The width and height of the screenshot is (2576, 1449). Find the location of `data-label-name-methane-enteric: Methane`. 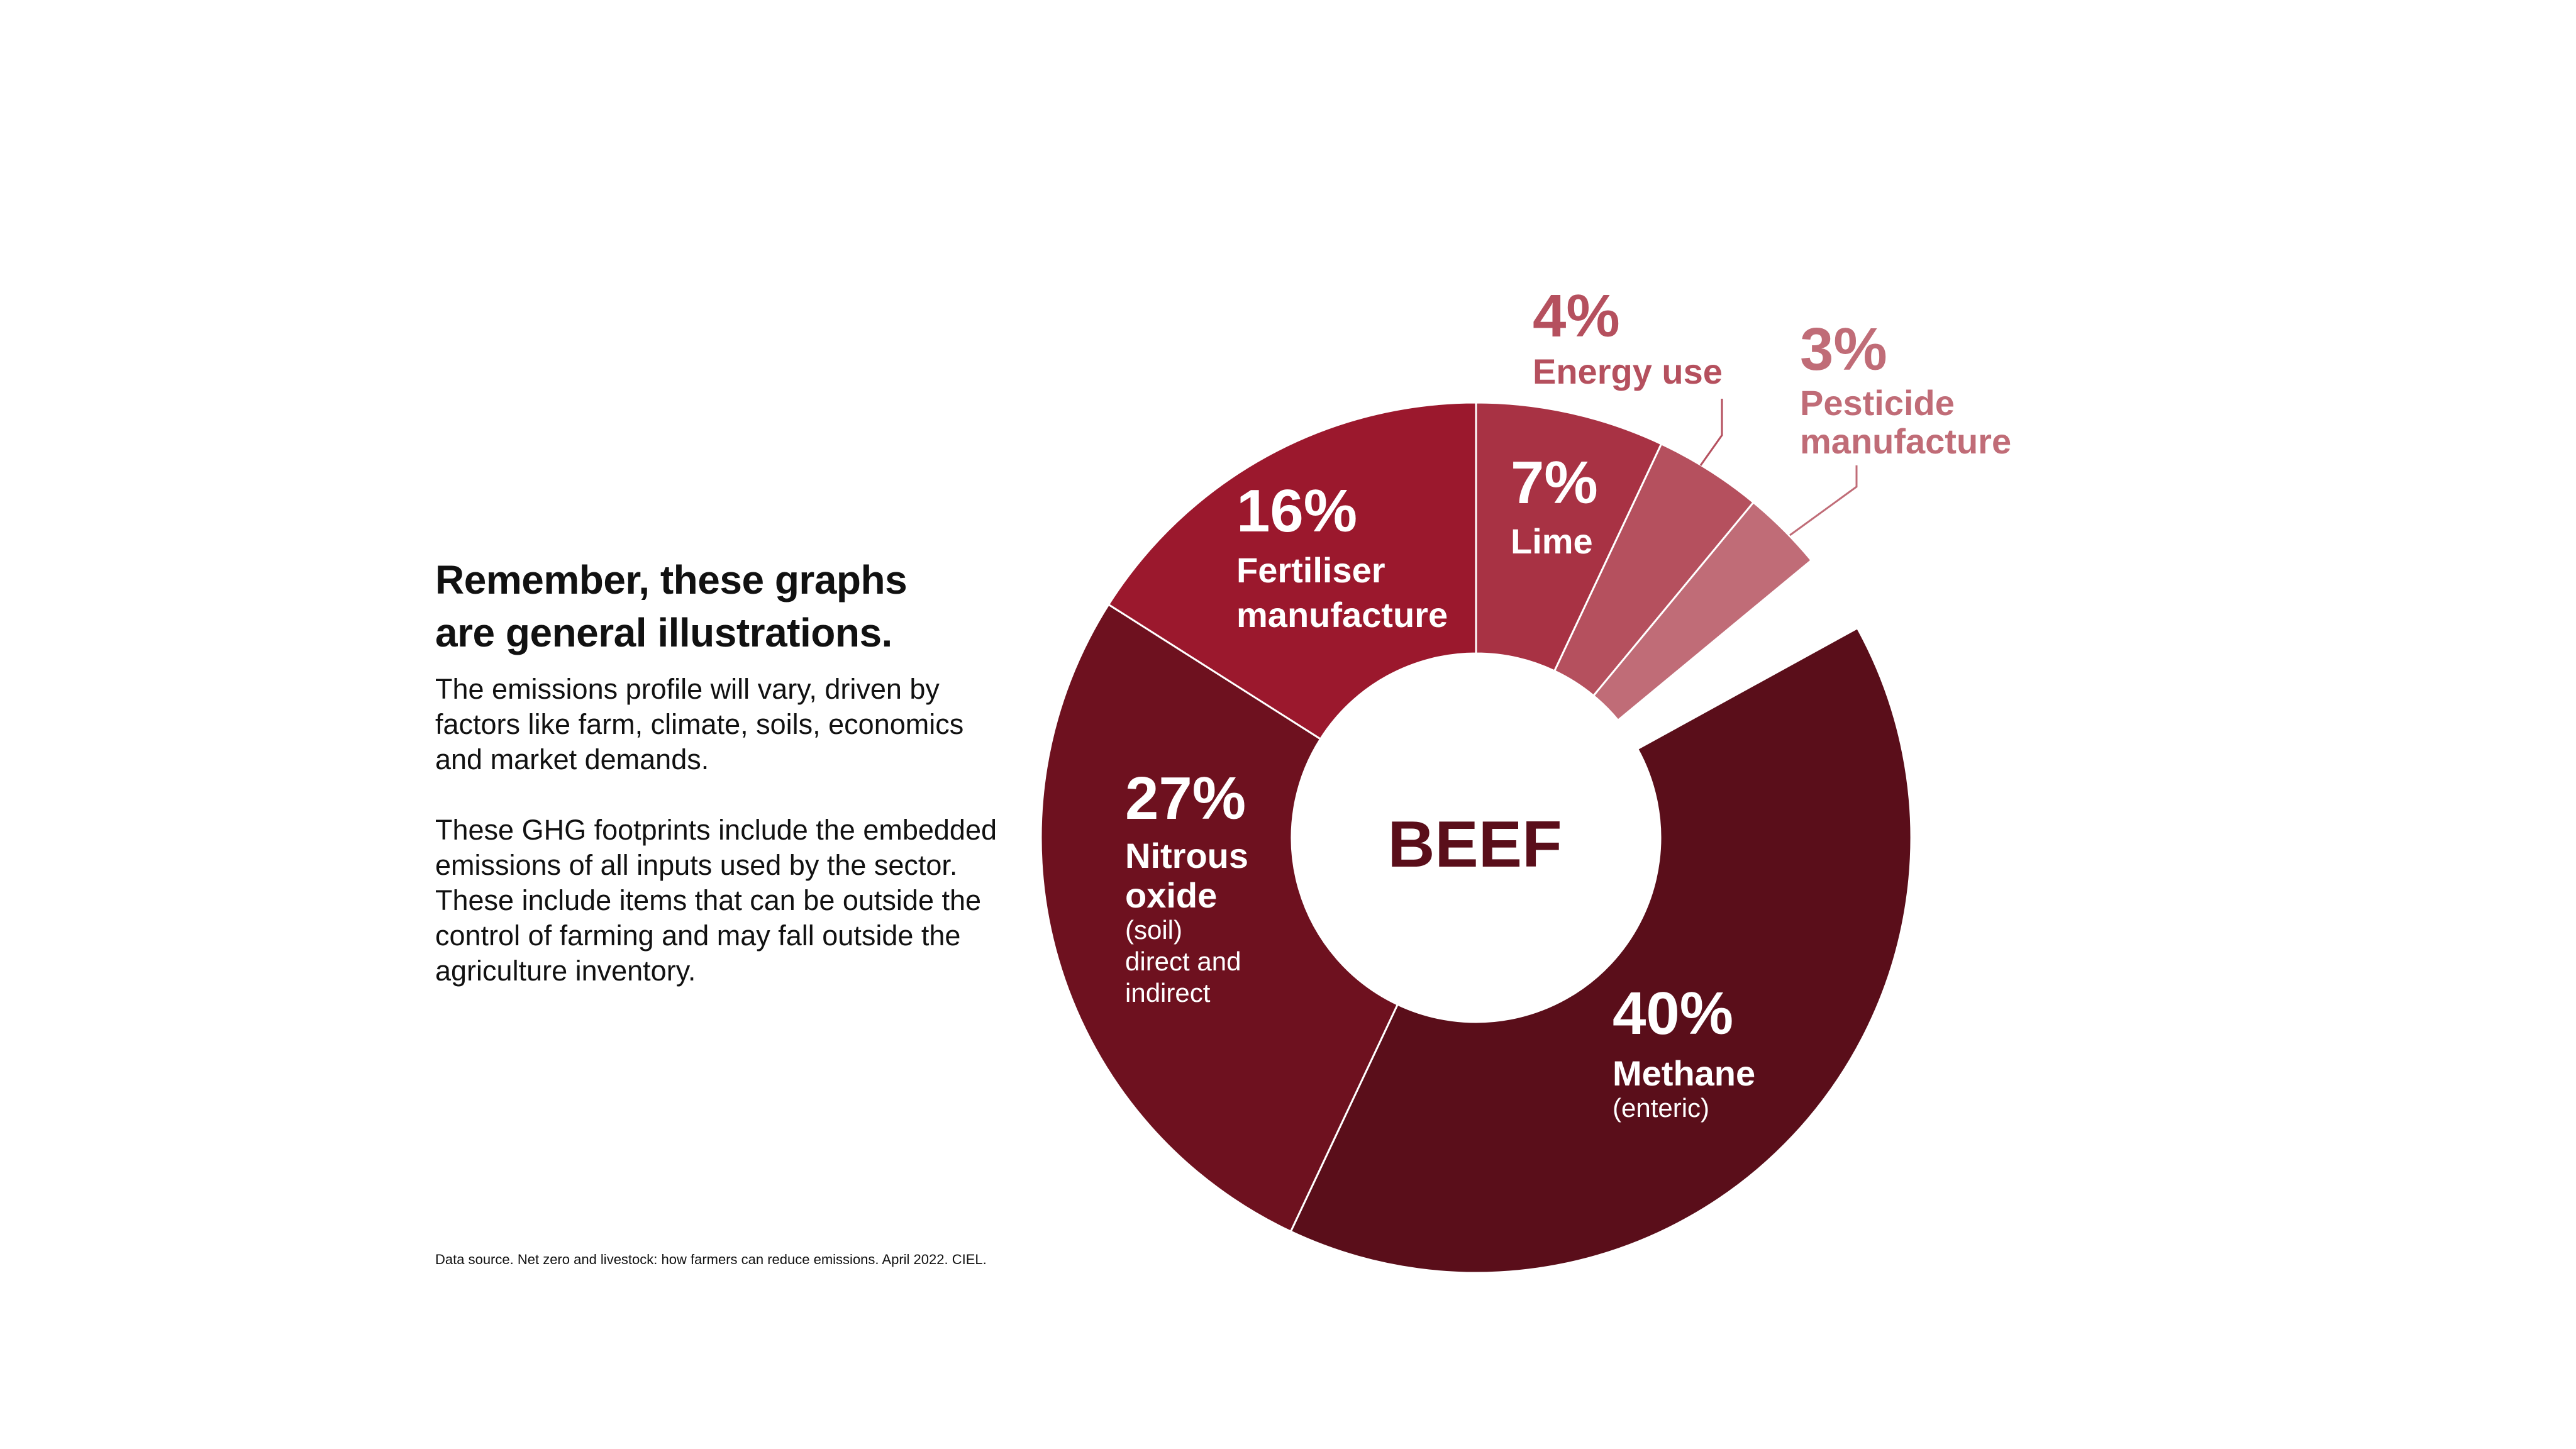

data-label-name-methane-enteric: Methane is located at coordinates (1684, 1073).